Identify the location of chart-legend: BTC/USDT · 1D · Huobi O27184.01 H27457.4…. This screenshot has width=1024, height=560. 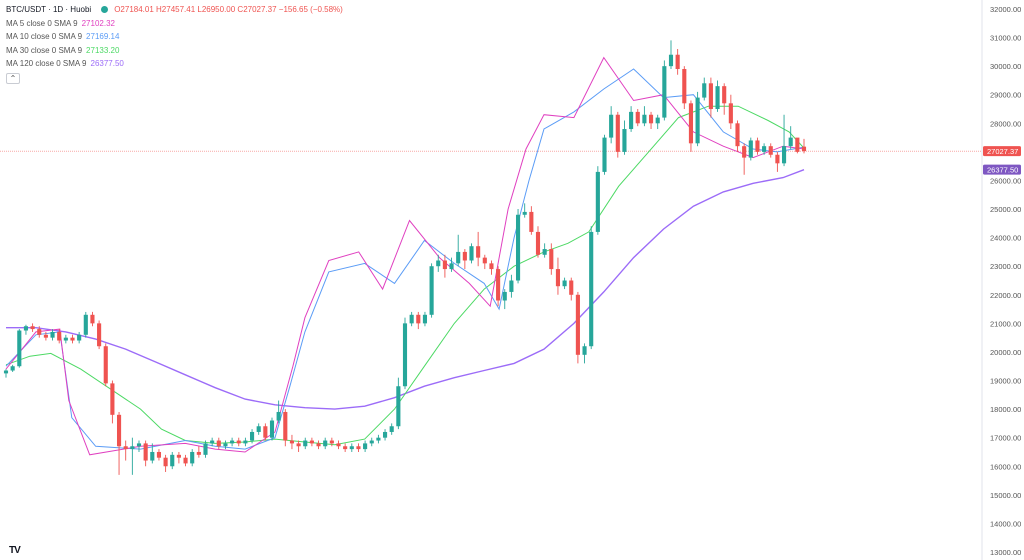
(174, 43).